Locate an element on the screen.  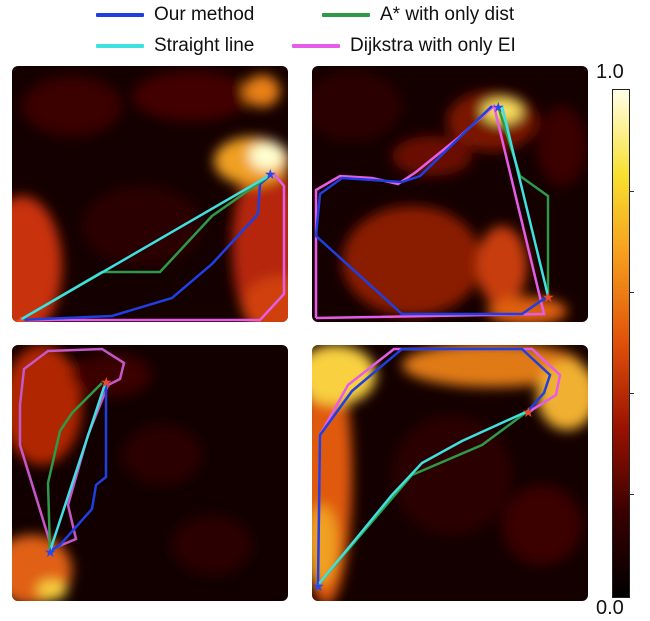
colorbar-min-label: 0.0 is located at coordinates (610, 608).